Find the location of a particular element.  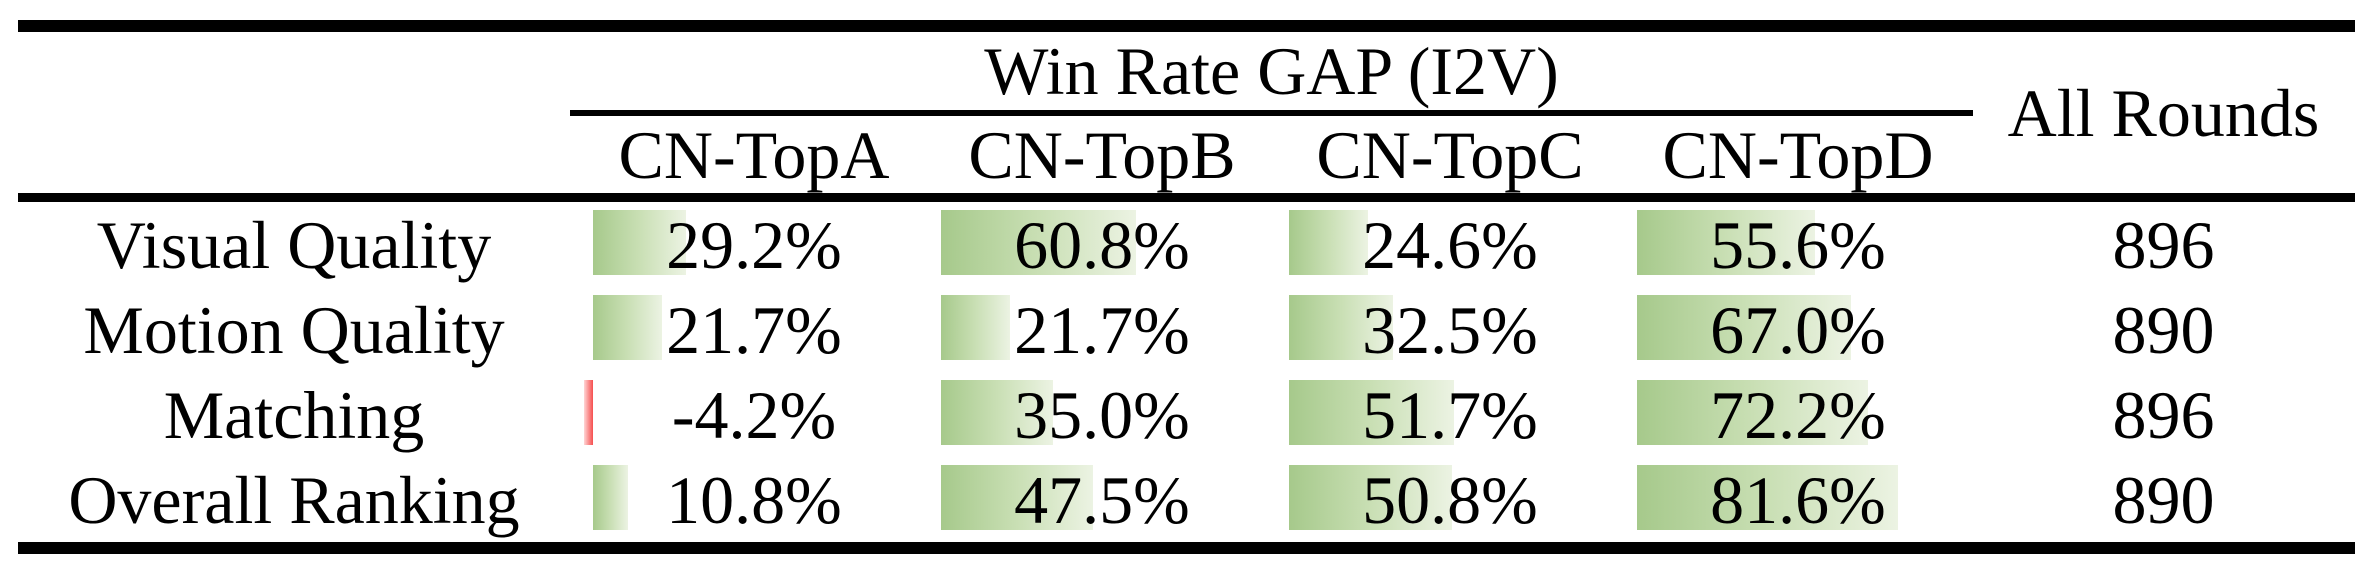

cell-value: 60.8% is located at coordinates (1102, 244).